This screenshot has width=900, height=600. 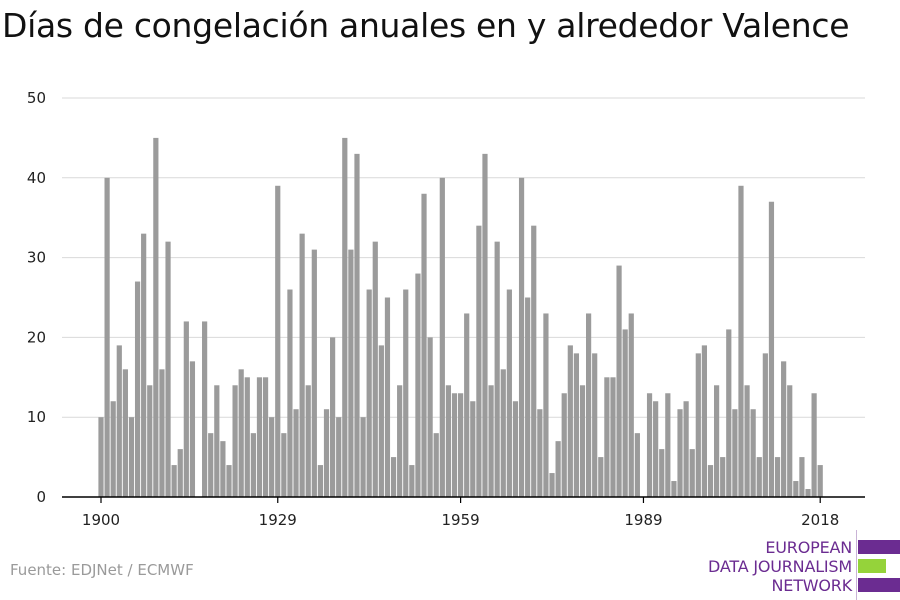 What do you see at coordinates (582, 441) in the screenshot?
I see `bar-1979` at bounding box center [582, 441].